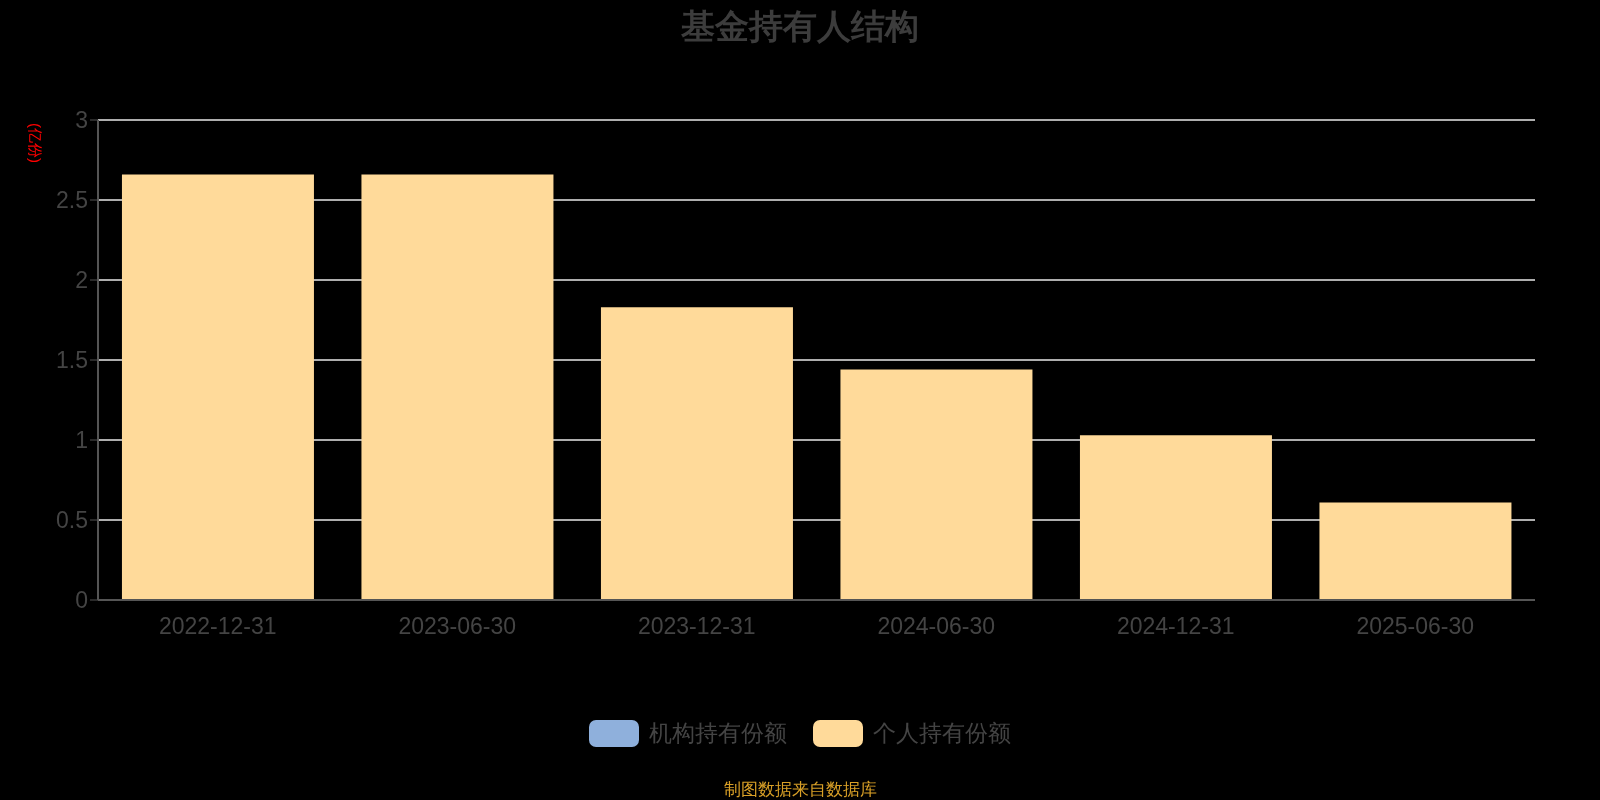 The height and width of the screenshot is (800, 1600). I want to click on y-tick-label: 0, so click(81, 600).